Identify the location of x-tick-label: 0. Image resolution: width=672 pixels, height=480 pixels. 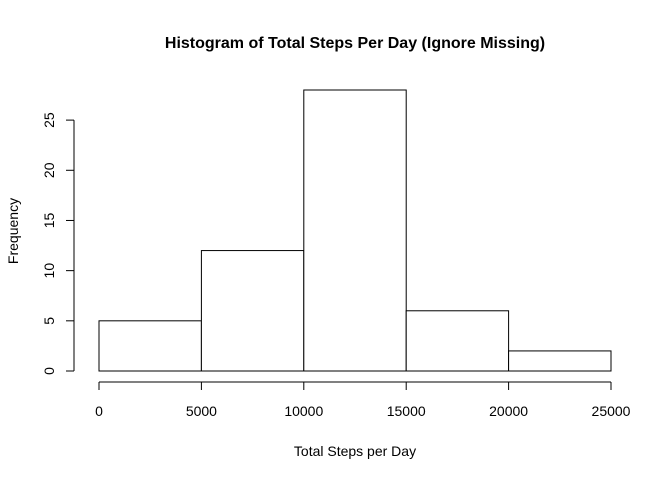
(99, 411).